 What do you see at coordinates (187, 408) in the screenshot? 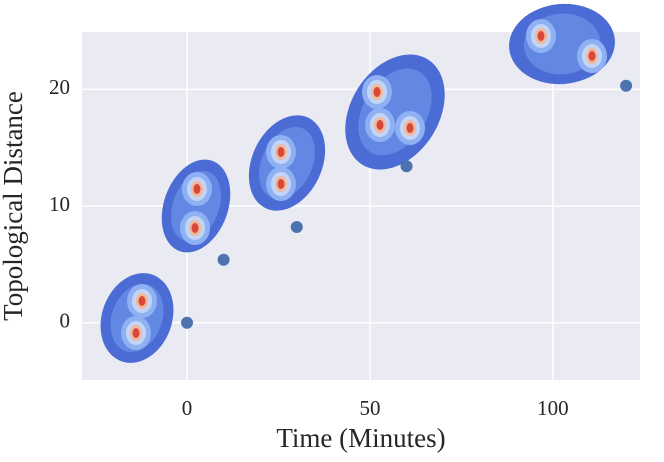
I see `x-tick-label: 0` at bounding box center [187, 408].